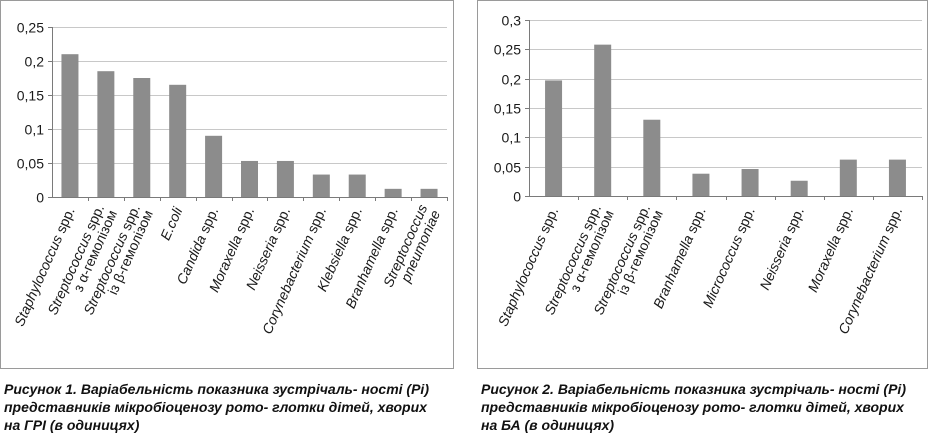 The image size is (929, 442). I want to click on figure-2-label: Рисунок 2., so click(517, 389).